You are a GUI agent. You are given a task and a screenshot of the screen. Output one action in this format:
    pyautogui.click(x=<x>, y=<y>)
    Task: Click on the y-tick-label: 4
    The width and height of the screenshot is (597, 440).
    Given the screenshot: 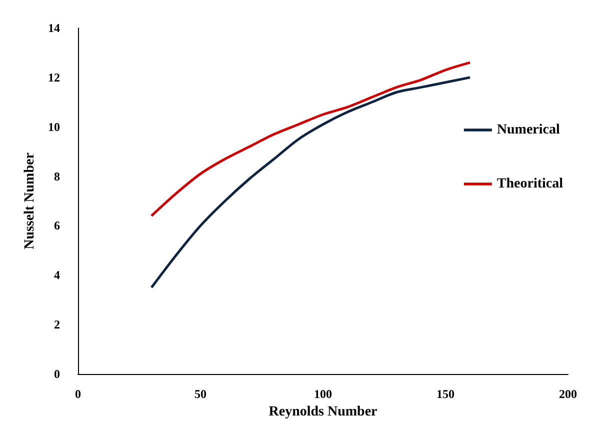 What is the action you would take?
    pyautogui.click(x=57, y=275)
    